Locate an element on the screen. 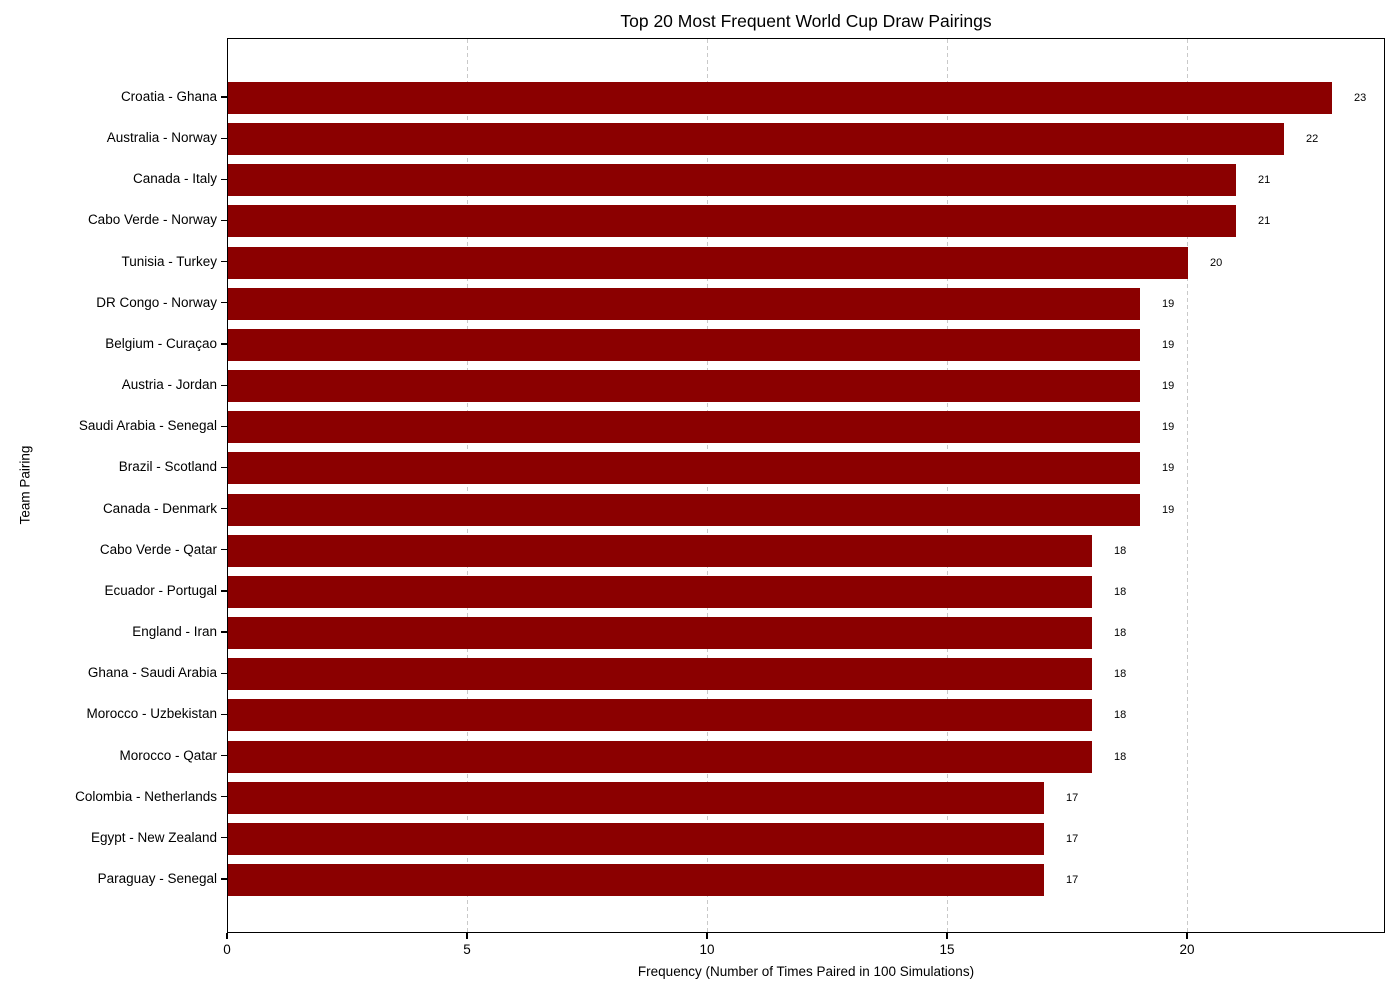  y-tick-label: Colombia - Netherlands is located at coordinates (146, 796).